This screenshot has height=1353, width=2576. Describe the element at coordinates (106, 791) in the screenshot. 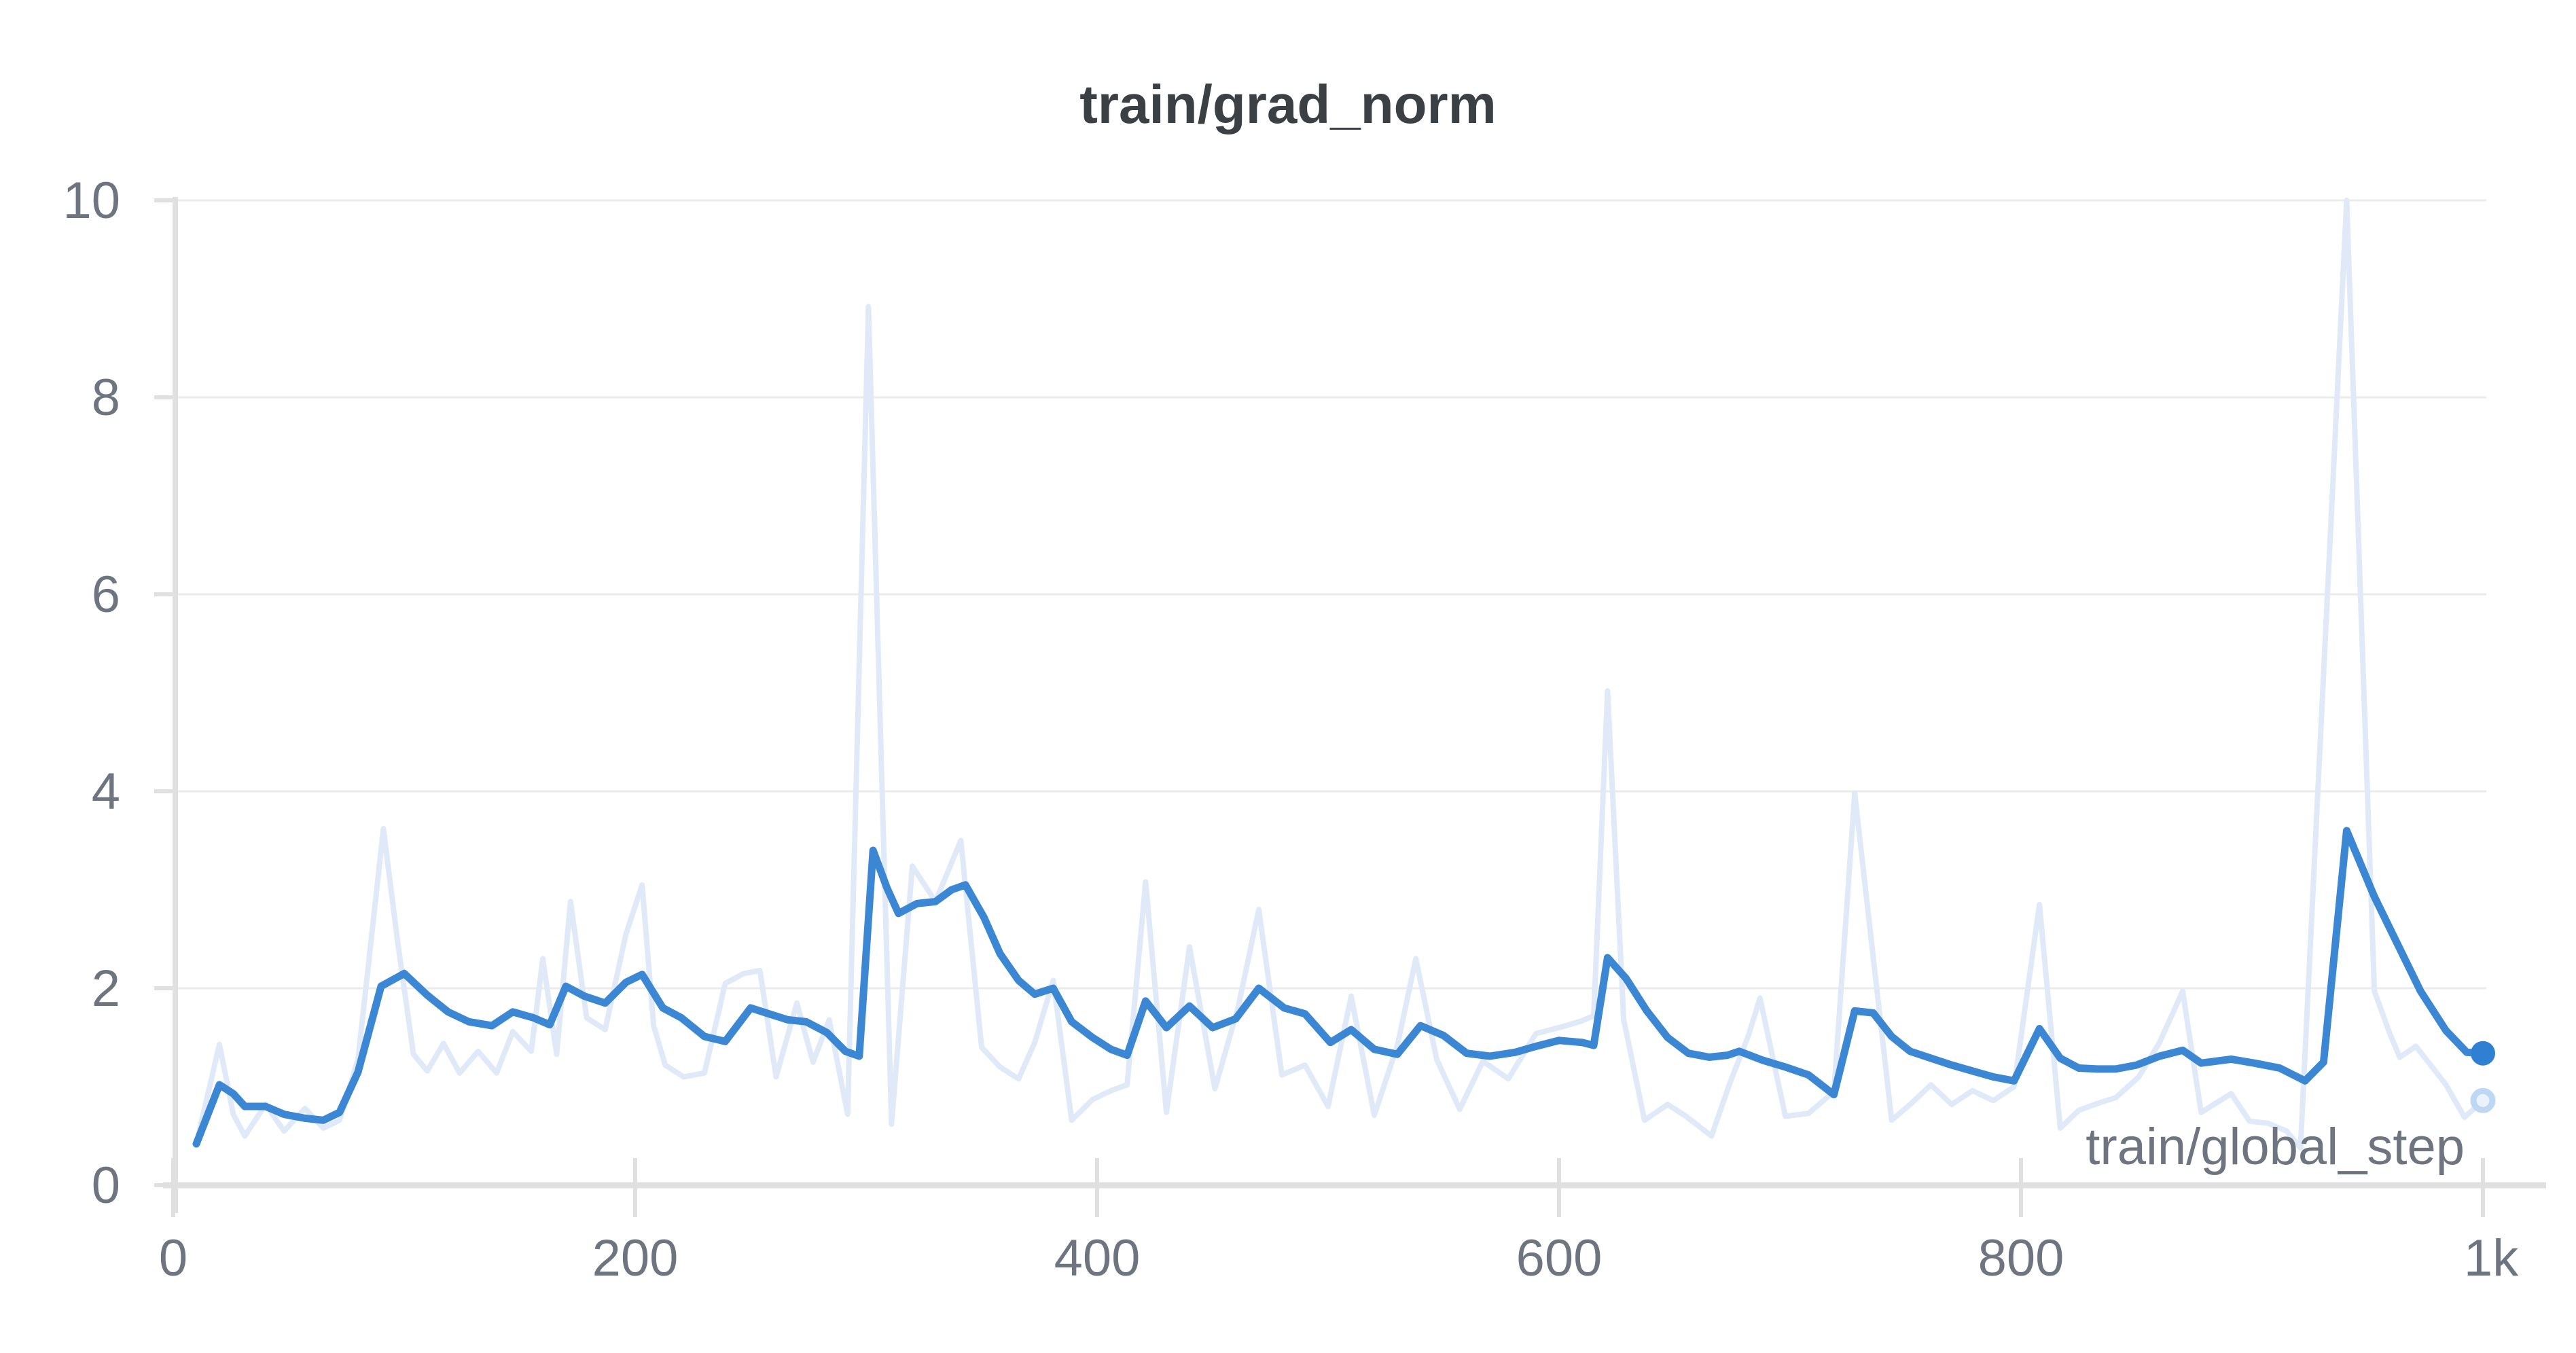

I see `y-tick-label: 4` at that location.